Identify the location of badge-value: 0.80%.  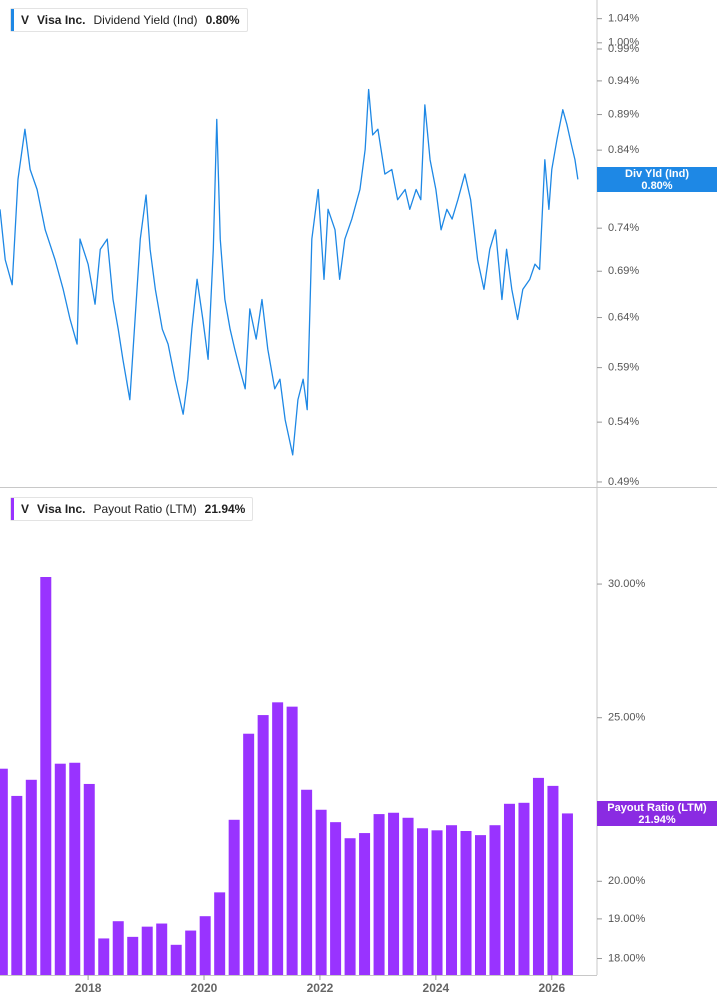
(657, 185).